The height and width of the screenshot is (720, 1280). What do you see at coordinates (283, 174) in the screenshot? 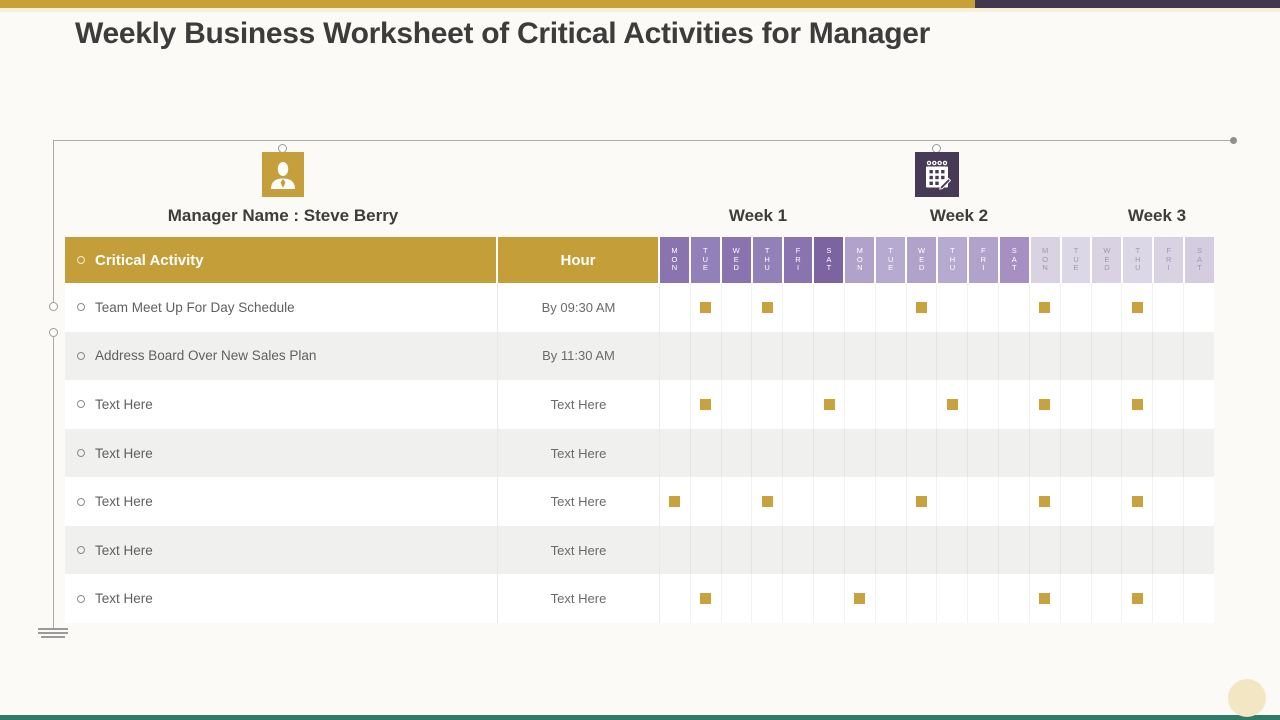
I see `person-icon` at bounding box center [283, 174].